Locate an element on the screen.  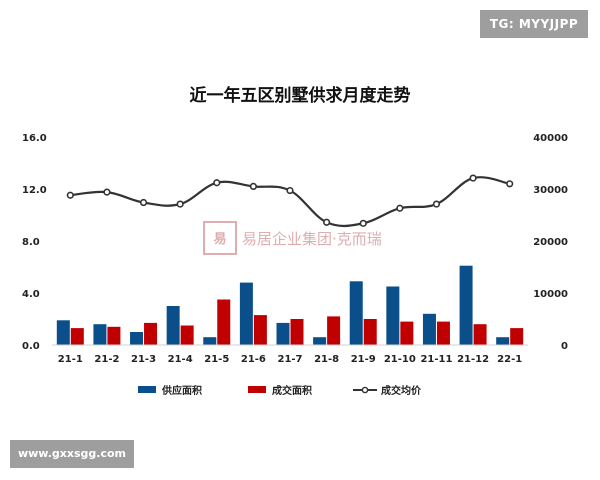
x-tick-label: 21-2 is located at coordinates (106, 359).